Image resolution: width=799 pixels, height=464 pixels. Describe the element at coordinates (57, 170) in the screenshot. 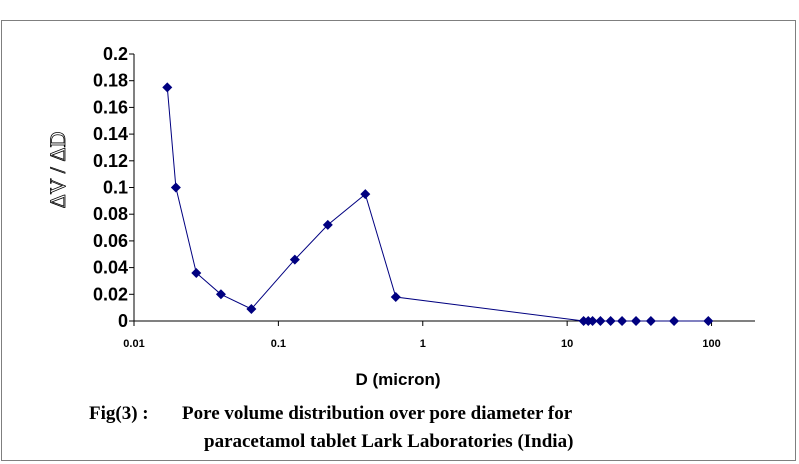

I see `y-axis-label: ΔV / ΔD` at that location.